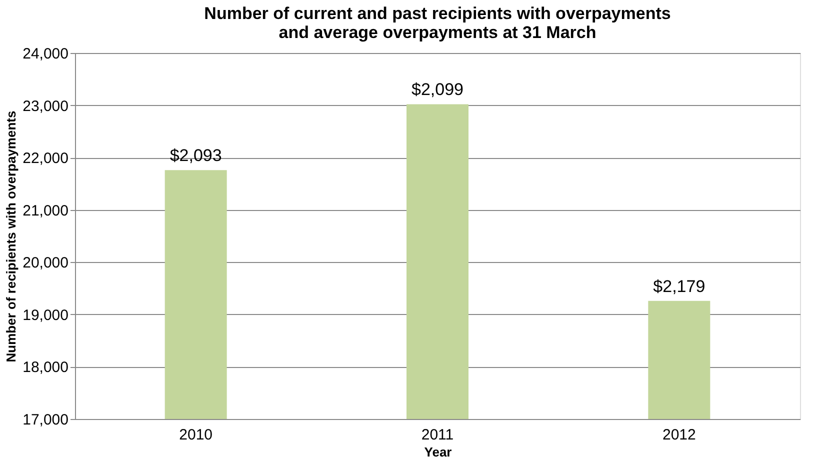  Describe the element at coordinates (45, 54) in the screenshot. I see `y-tick-label: 24,000` at that location.